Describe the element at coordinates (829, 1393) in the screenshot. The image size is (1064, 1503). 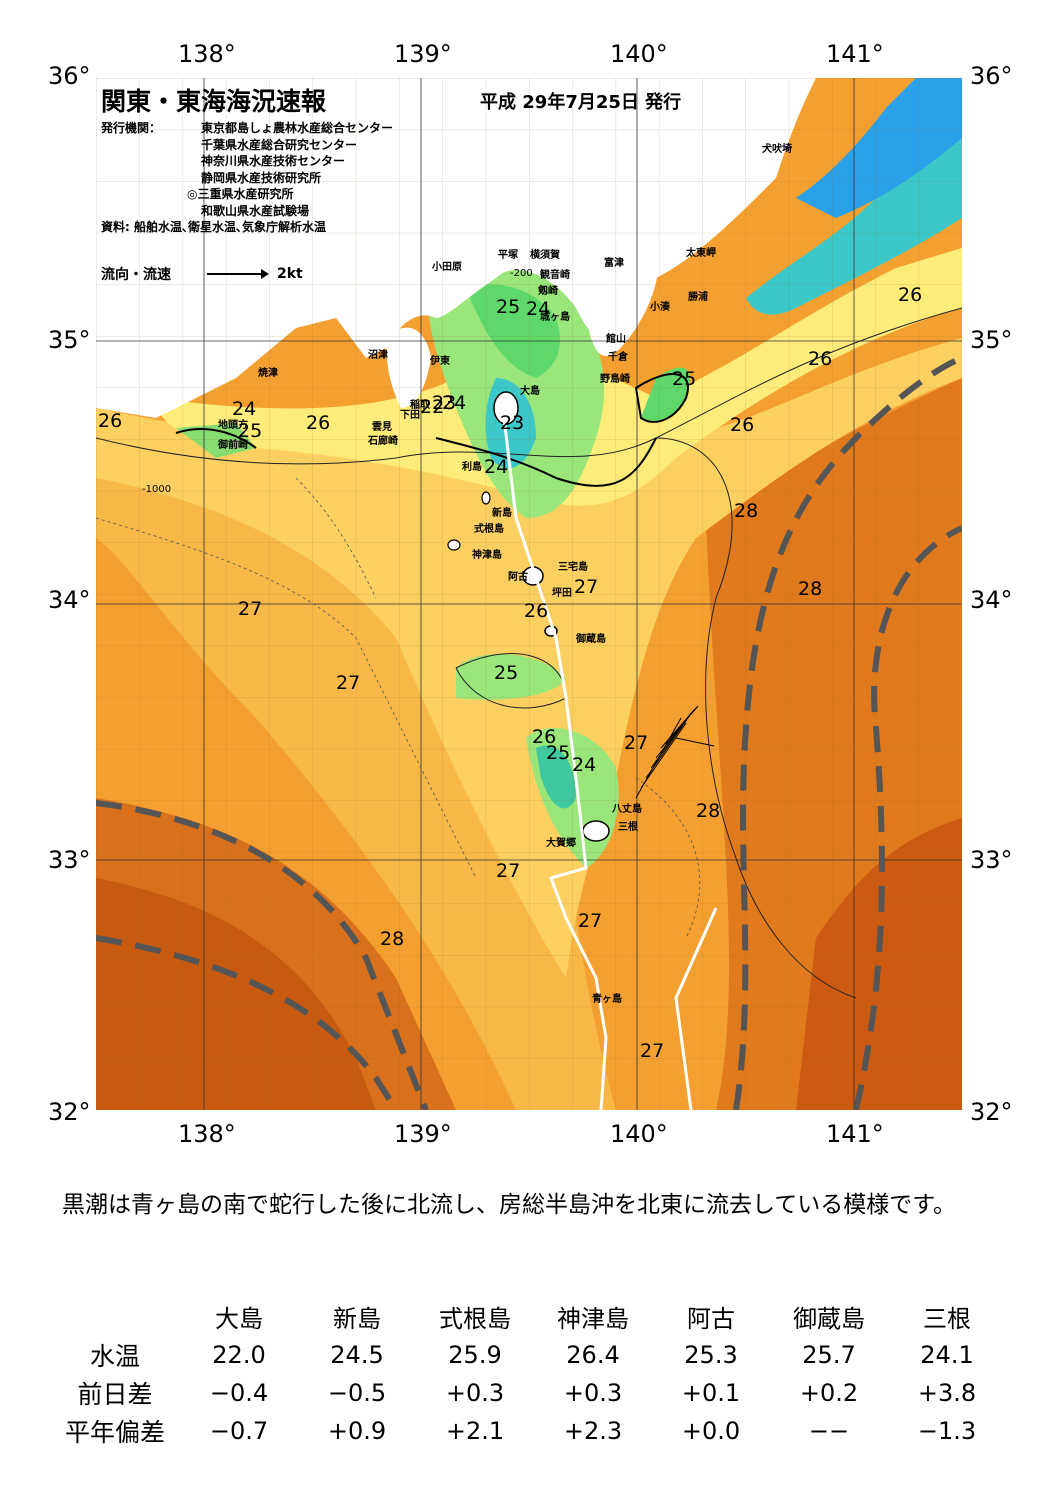
I see `table-cell: +0.2` at that location.